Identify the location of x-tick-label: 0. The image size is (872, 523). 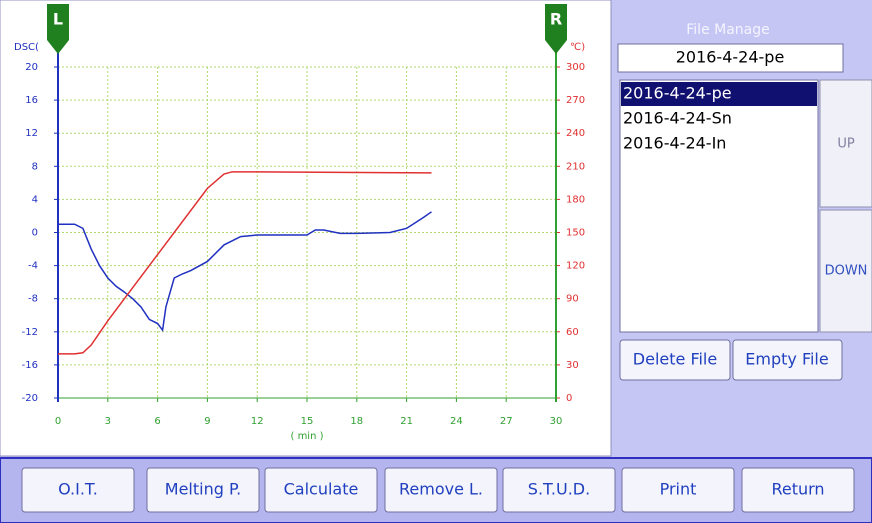
(58, 421).